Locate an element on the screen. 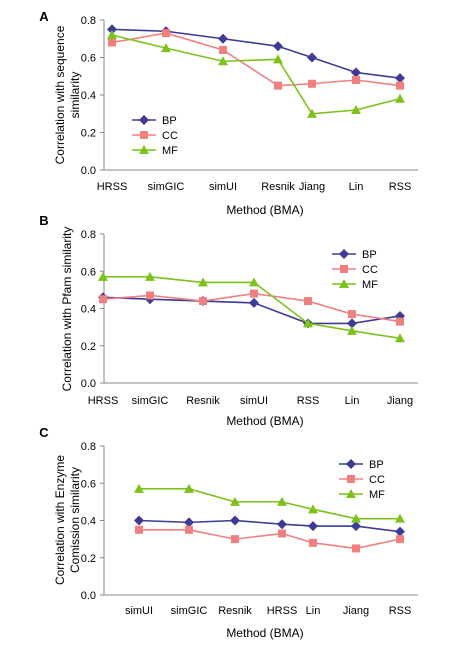 The width and height of the screenshot is (474, 654). x-axis-title: Method (BMA) is located at coordinates (264, 633).